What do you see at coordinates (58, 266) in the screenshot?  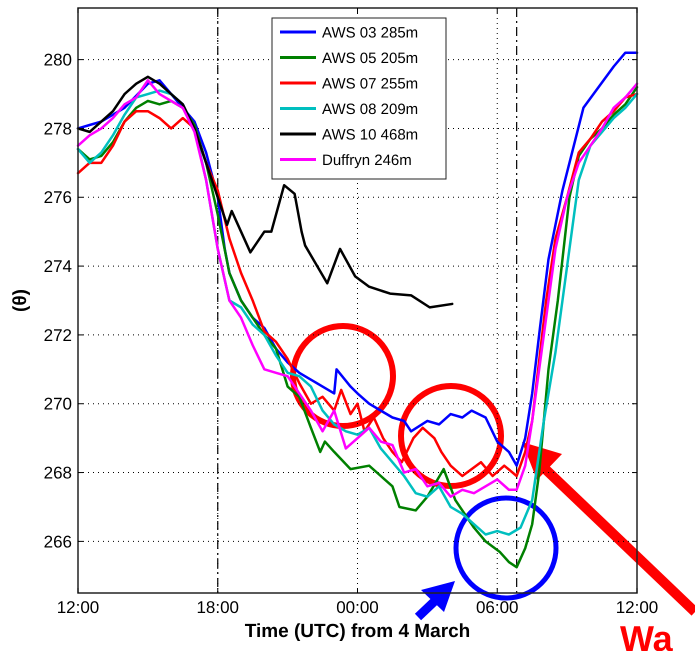 I see `y-tick-label: 274` at bounding box center [58, 266].